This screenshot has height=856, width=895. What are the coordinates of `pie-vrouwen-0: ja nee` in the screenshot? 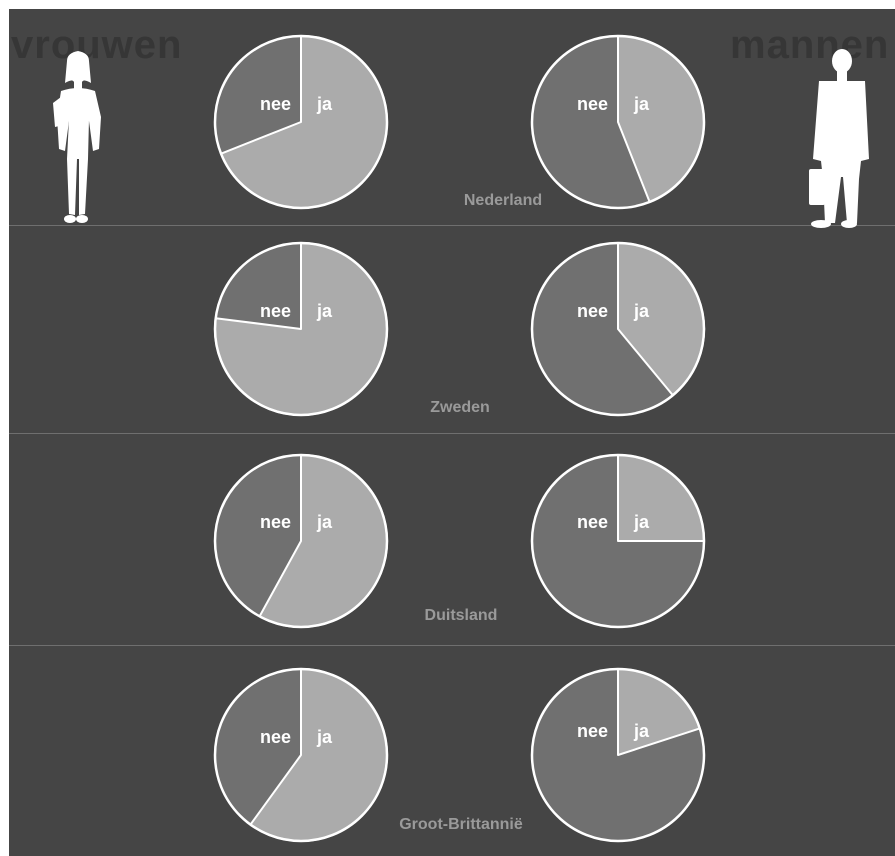 It's located at (301, 122).